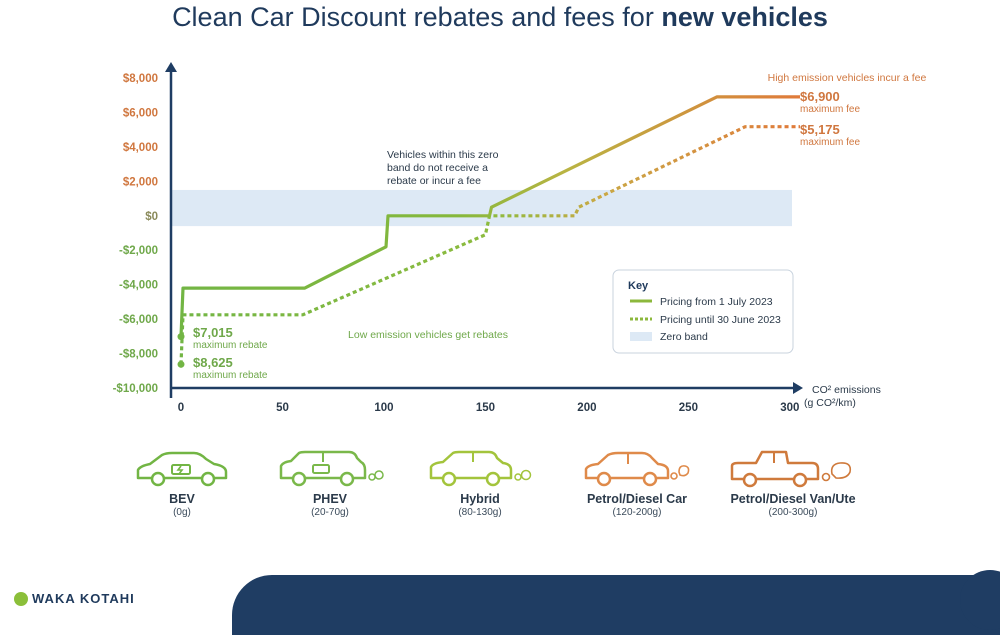  I want to click on solid-start-point, so click(181, 337).